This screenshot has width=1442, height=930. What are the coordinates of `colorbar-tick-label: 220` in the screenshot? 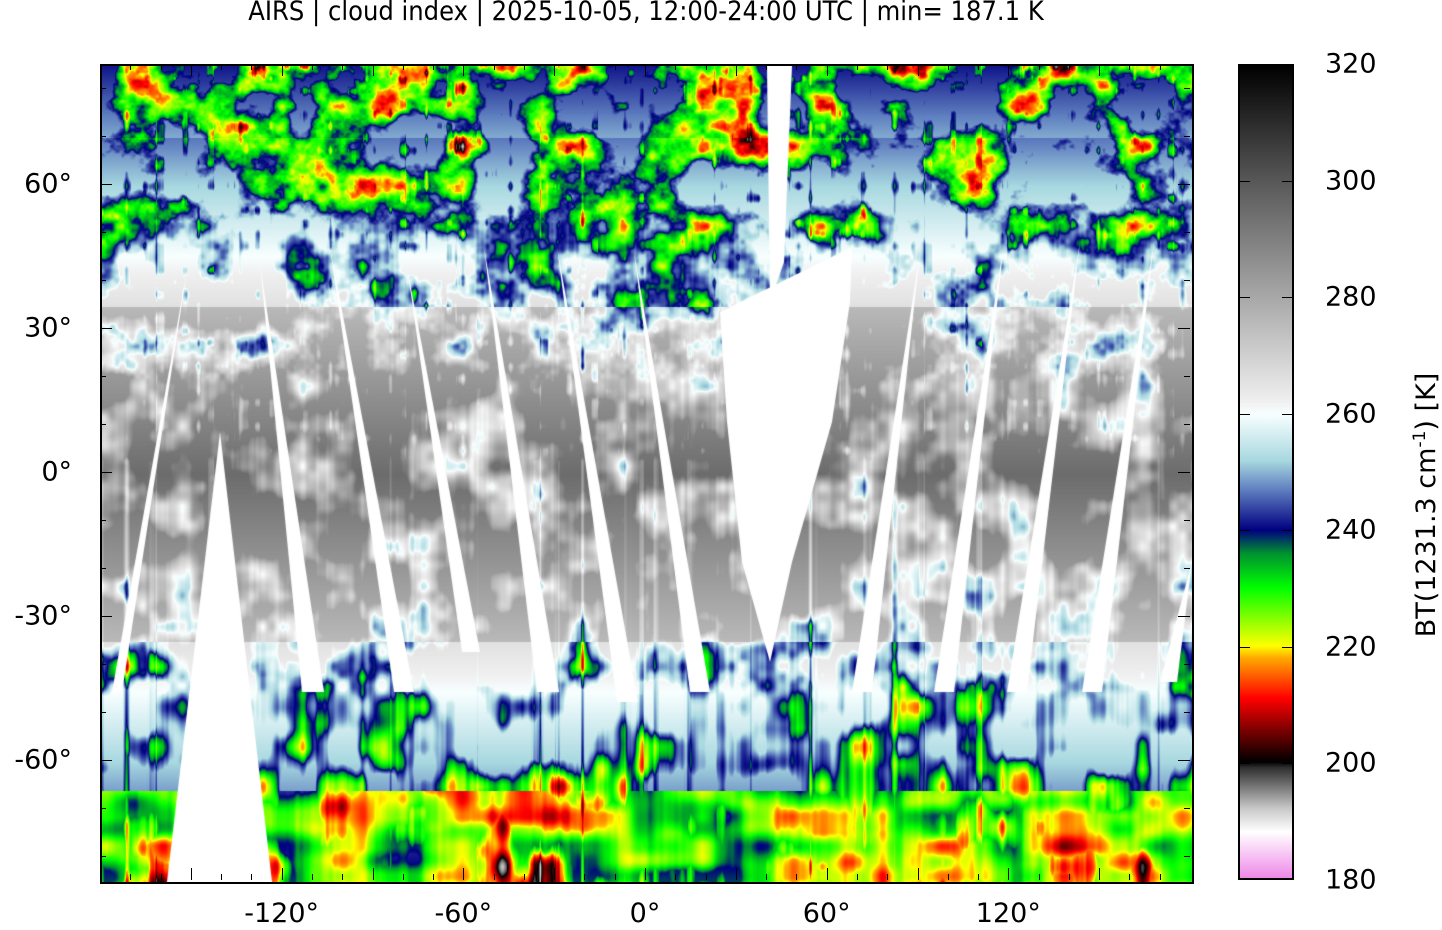 It's located at (1351, 647).